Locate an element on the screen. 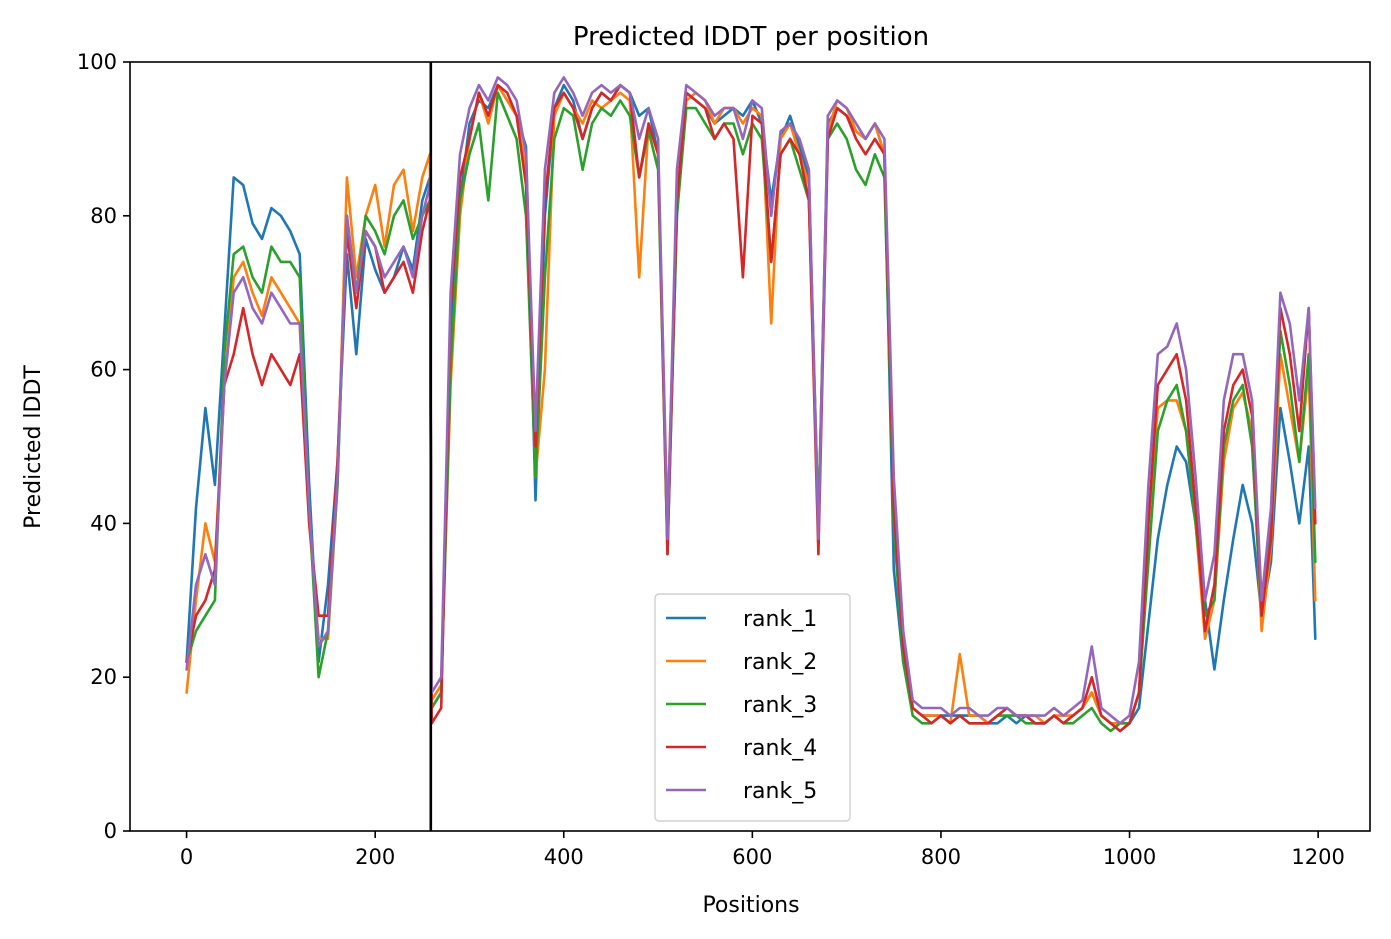 This screenshot has height=939, width=1391. y-tick-label: 40 is located at coordinates (103, 523).